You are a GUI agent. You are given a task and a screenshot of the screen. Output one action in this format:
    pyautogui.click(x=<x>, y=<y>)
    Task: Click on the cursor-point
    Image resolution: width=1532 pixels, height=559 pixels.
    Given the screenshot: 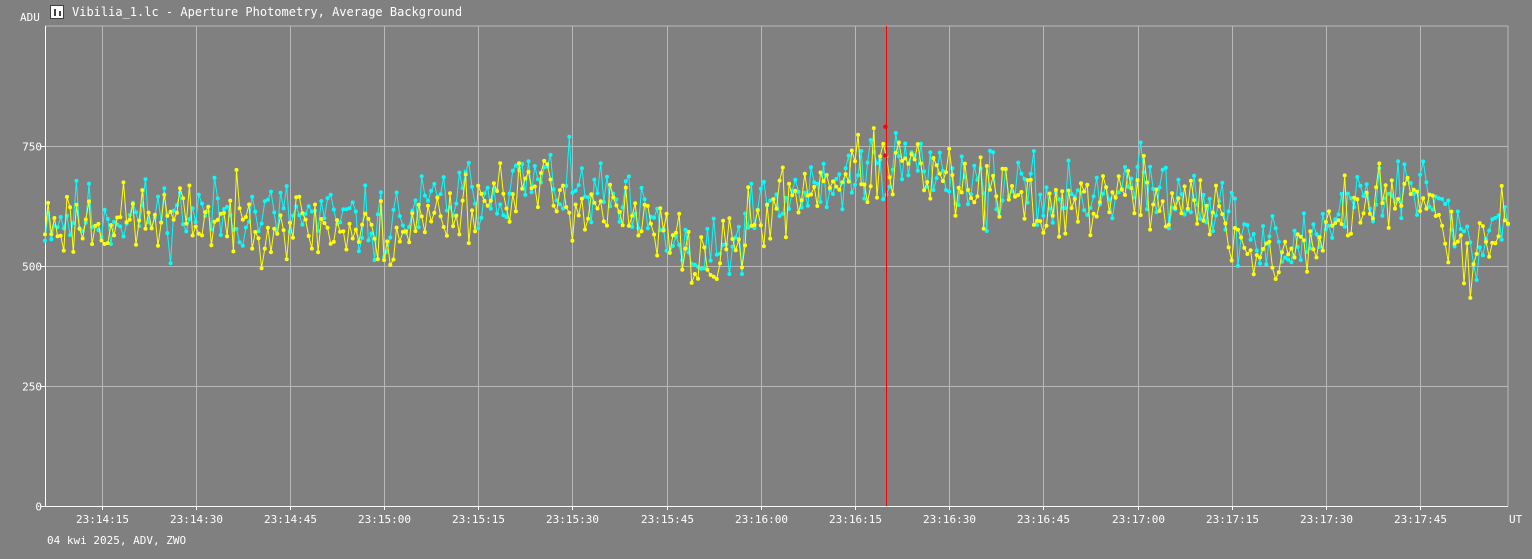 What is the action you would take?
    pyautogui.click(x=885, y=126)
    